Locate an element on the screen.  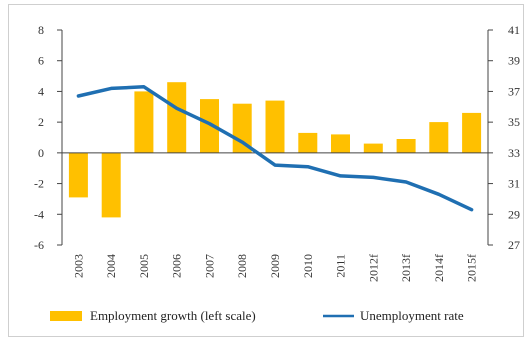
left-tick-label: 4 is located at coordinates (41, 91).